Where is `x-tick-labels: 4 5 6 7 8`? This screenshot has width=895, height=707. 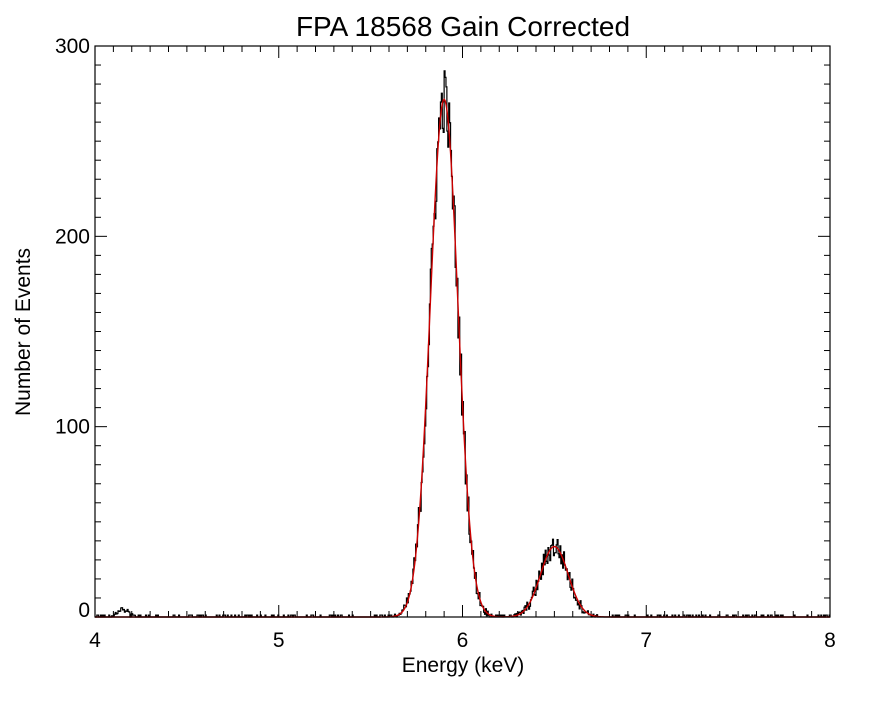 x-tick-labels: 4 5 6 7 8 is located at coordinates (462, 640).